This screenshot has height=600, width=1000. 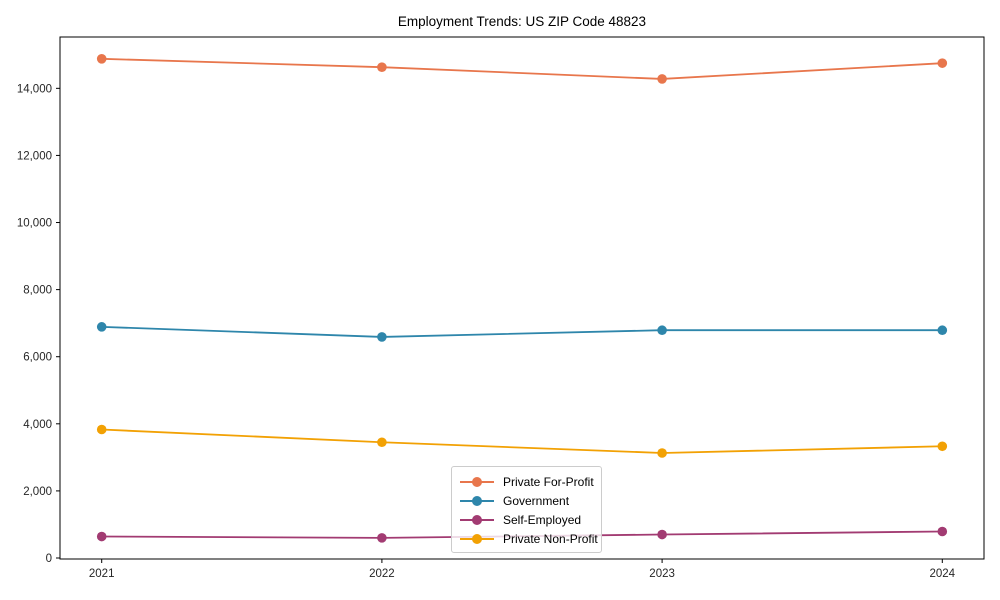 I want to click on chart-title: Employment Trends: US ZIP Code 48823, so click(x=522, y=21).